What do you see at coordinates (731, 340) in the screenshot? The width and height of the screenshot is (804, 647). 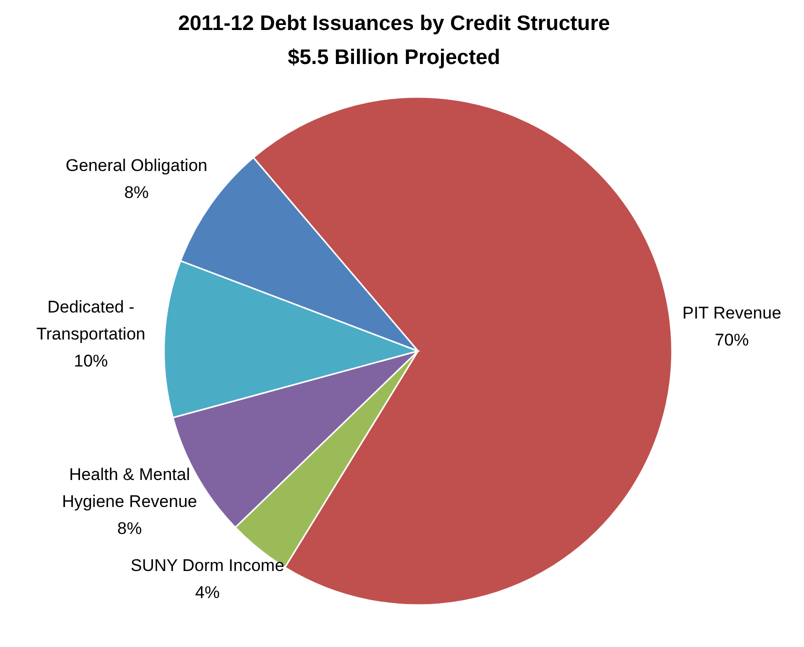 I see `data-label: 70%` at bounding box center [731, 340].